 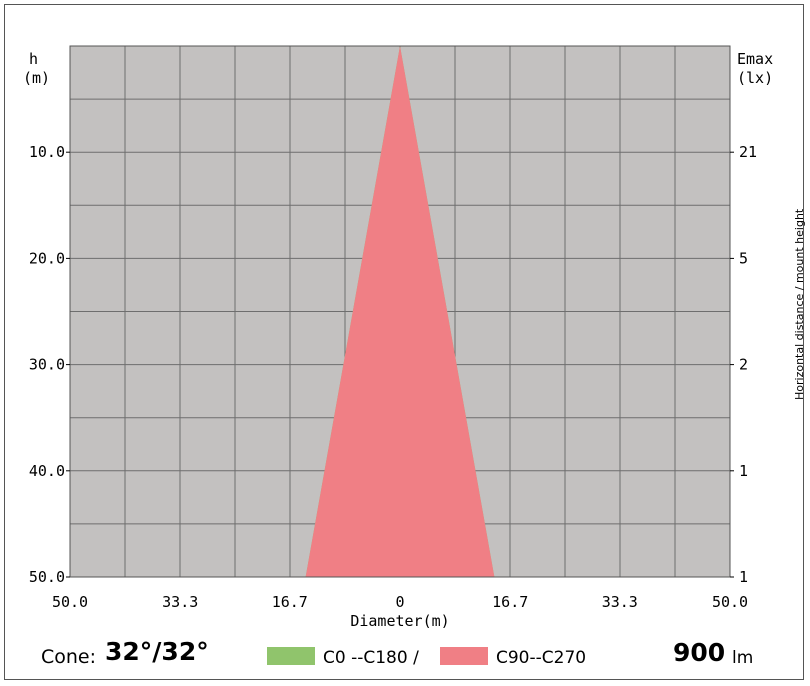 I want to click on h-tick-label: 40.0, so click(x=47, y=471).